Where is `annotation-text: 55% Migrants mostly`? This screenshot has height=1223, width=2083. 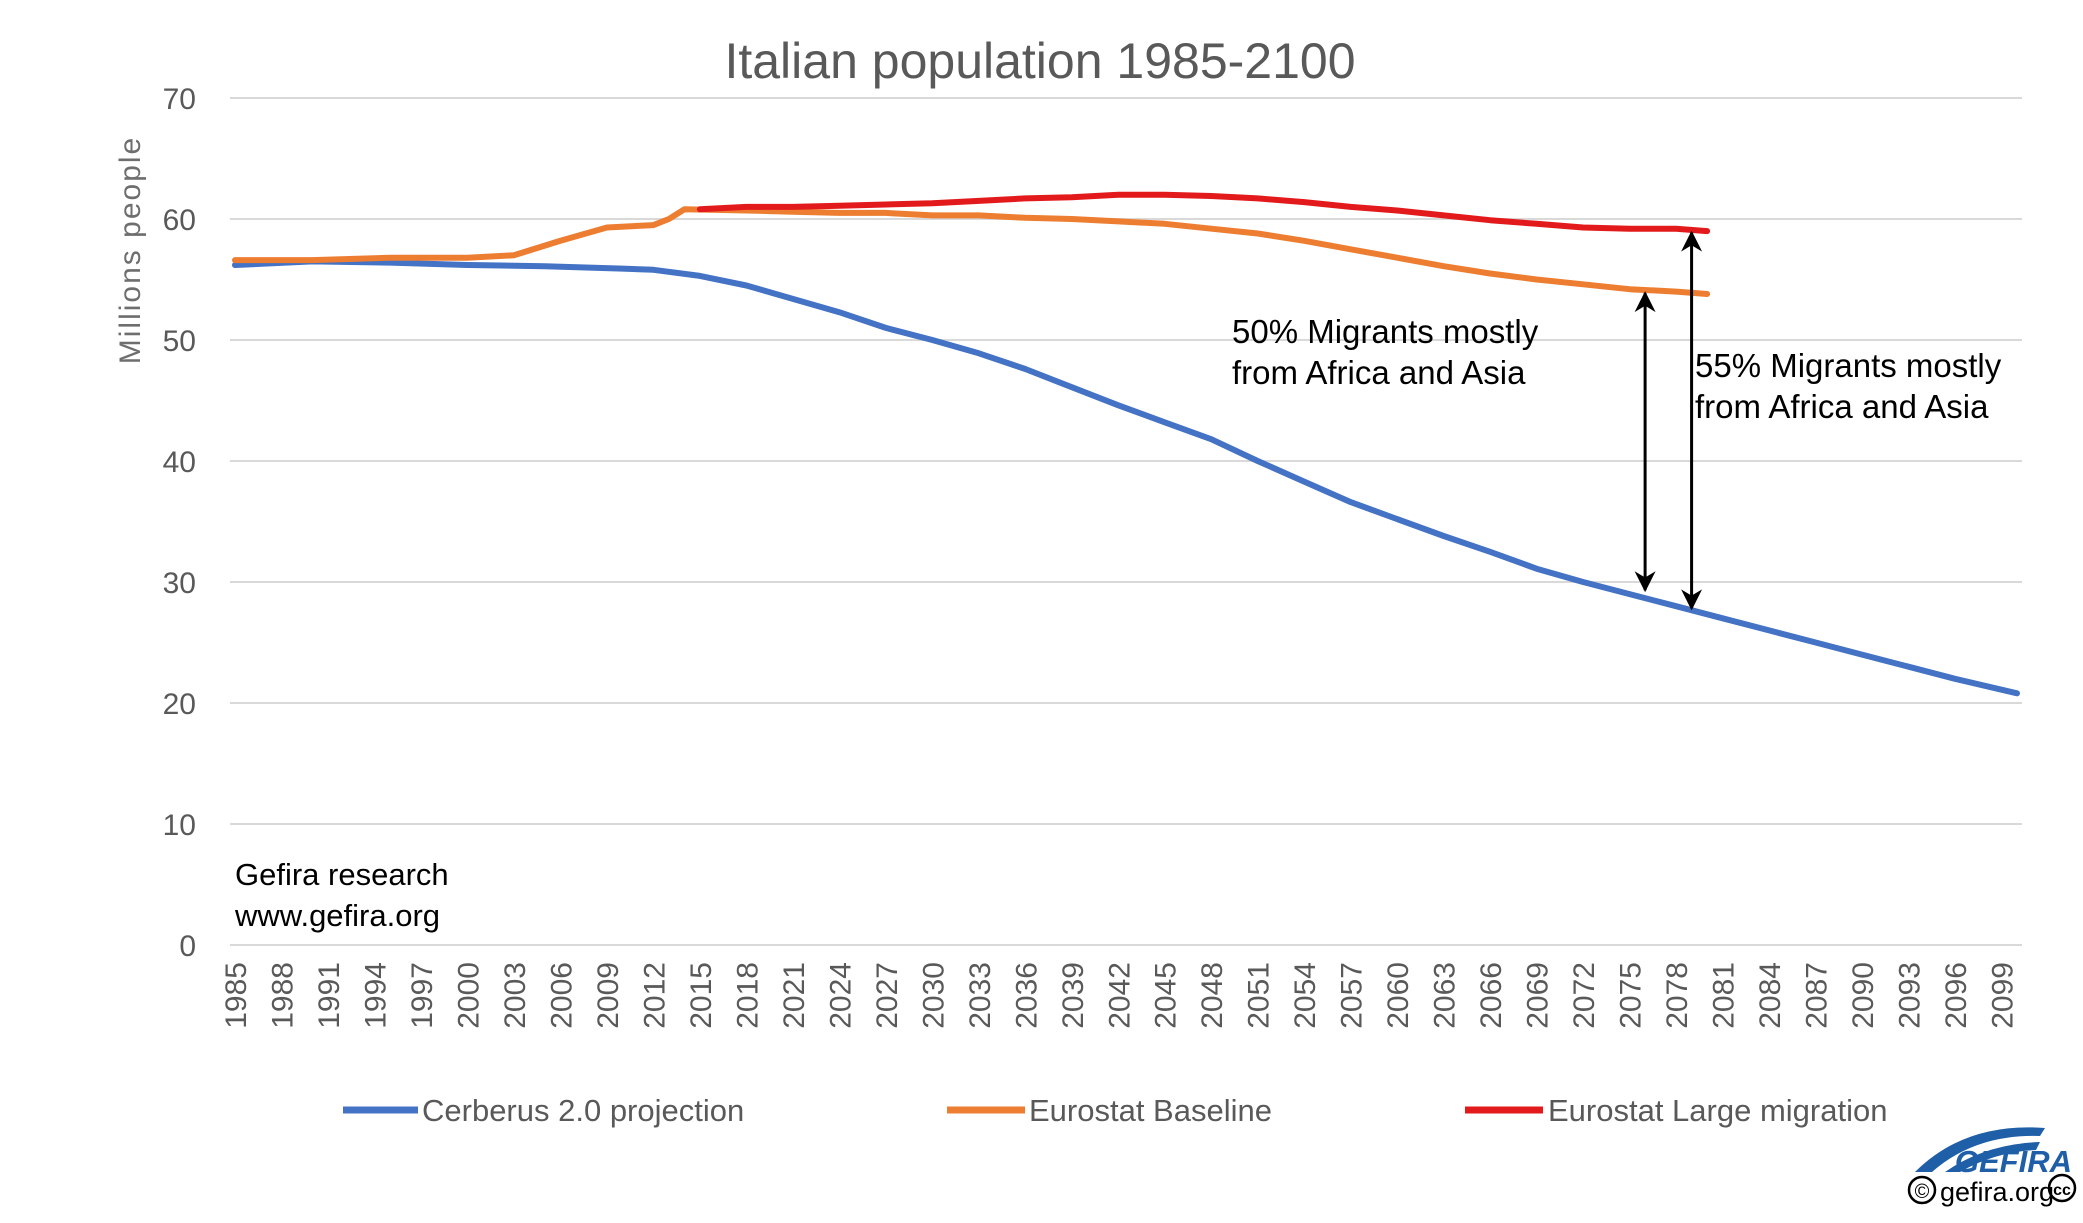 annotation-text: 55% Migrants mostly is located at coordinates (1848, 365).